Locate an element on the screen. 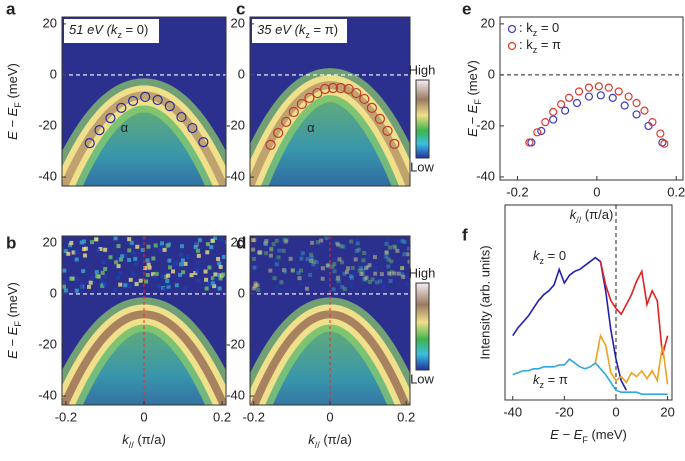 This screenshot has width=685, height=461. annotation: 51 eV (kz = 0) is located at coordinates (108, 31).